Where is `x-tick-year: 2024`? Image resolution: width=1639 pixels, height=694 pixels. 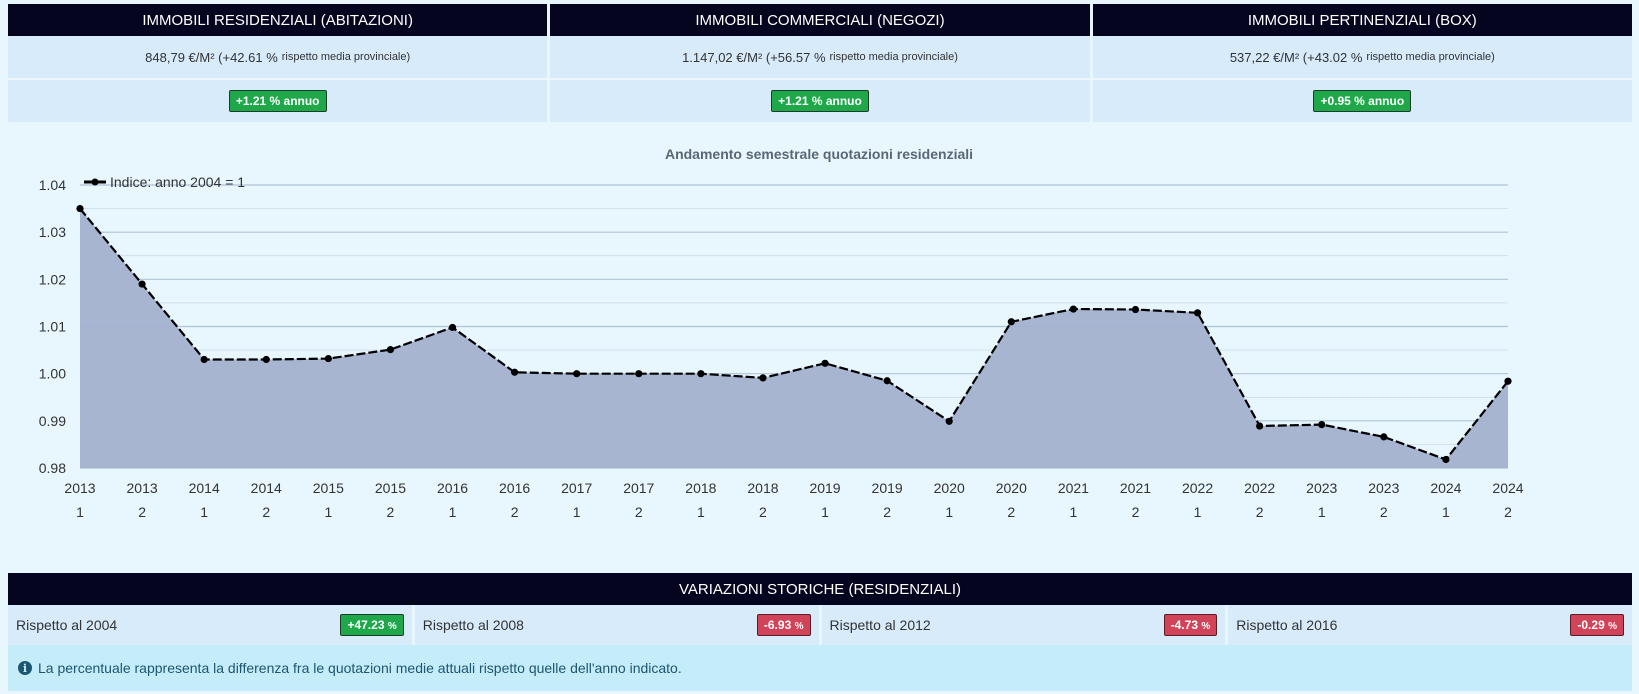
x-tick-year: 2024 is located at coordinates (1507, 488).